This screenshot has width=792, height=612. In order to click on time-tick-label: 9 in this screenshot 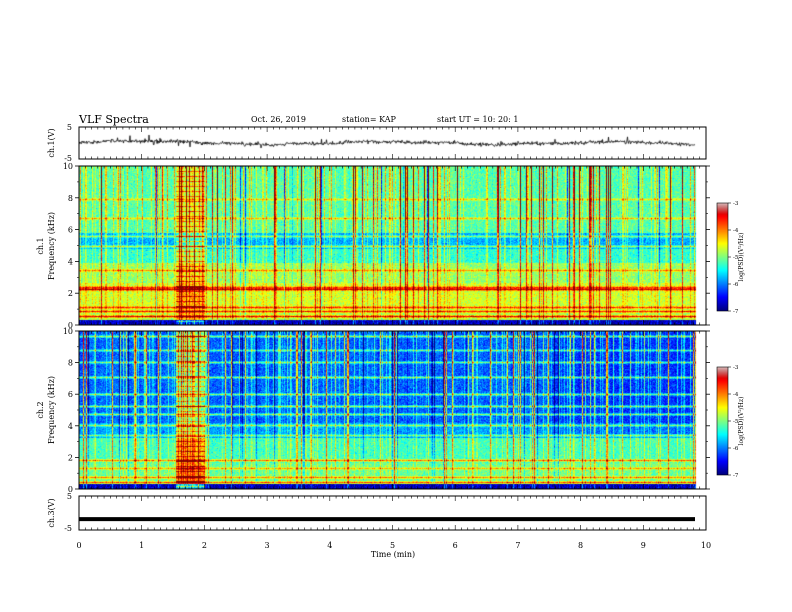, I will do `click(643, 545)`.